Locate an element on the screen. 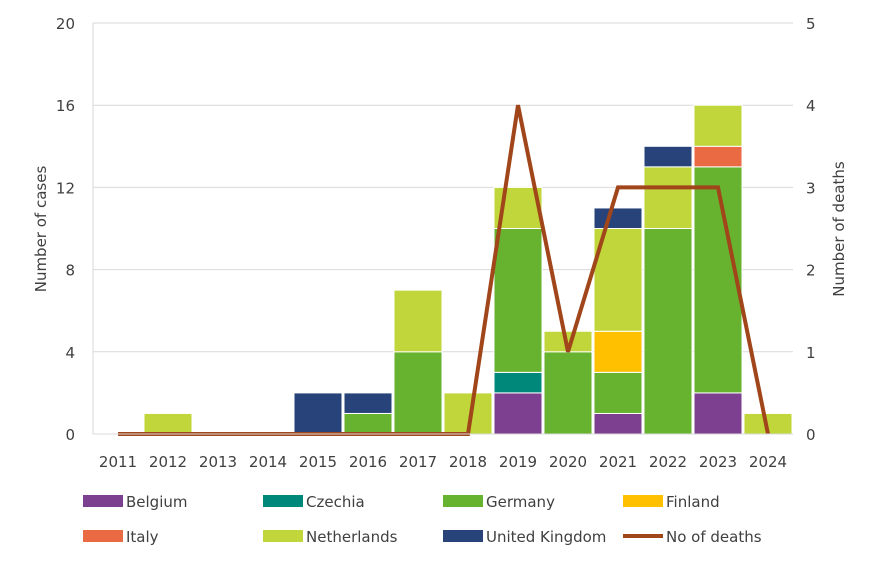 This screenshot has height=563, width=874. y2-tick-label: 2 is located at coordinates (811, 271).